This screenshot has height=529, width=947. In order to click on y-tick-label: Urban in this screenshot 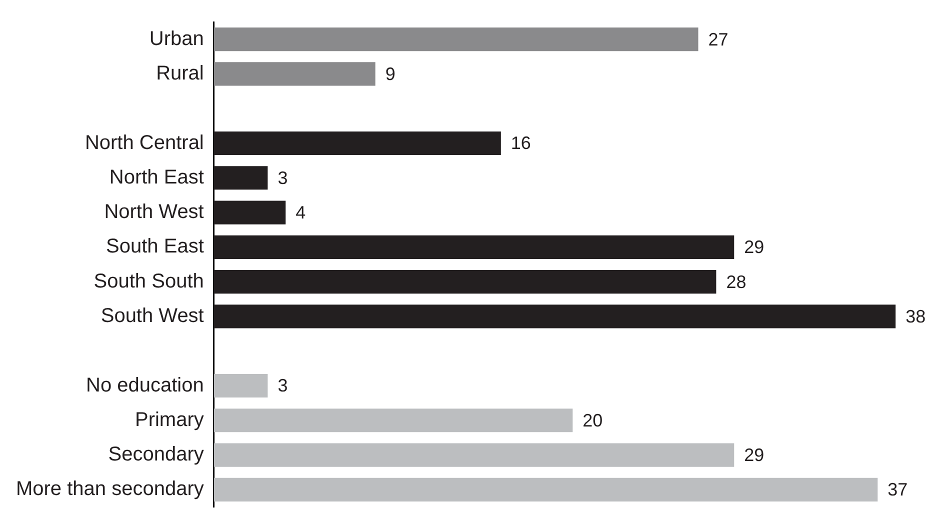, I will do `click(176, 39)`.